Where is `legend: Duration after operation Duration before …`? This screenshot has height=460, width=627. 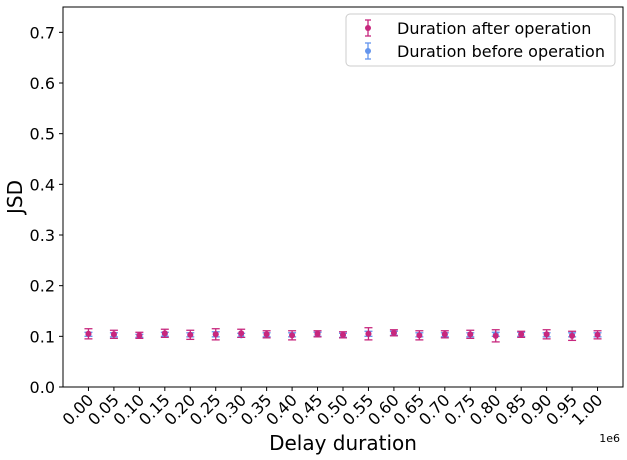 legend: Duration after operation Duration before … is located at coordinates (480, 40).